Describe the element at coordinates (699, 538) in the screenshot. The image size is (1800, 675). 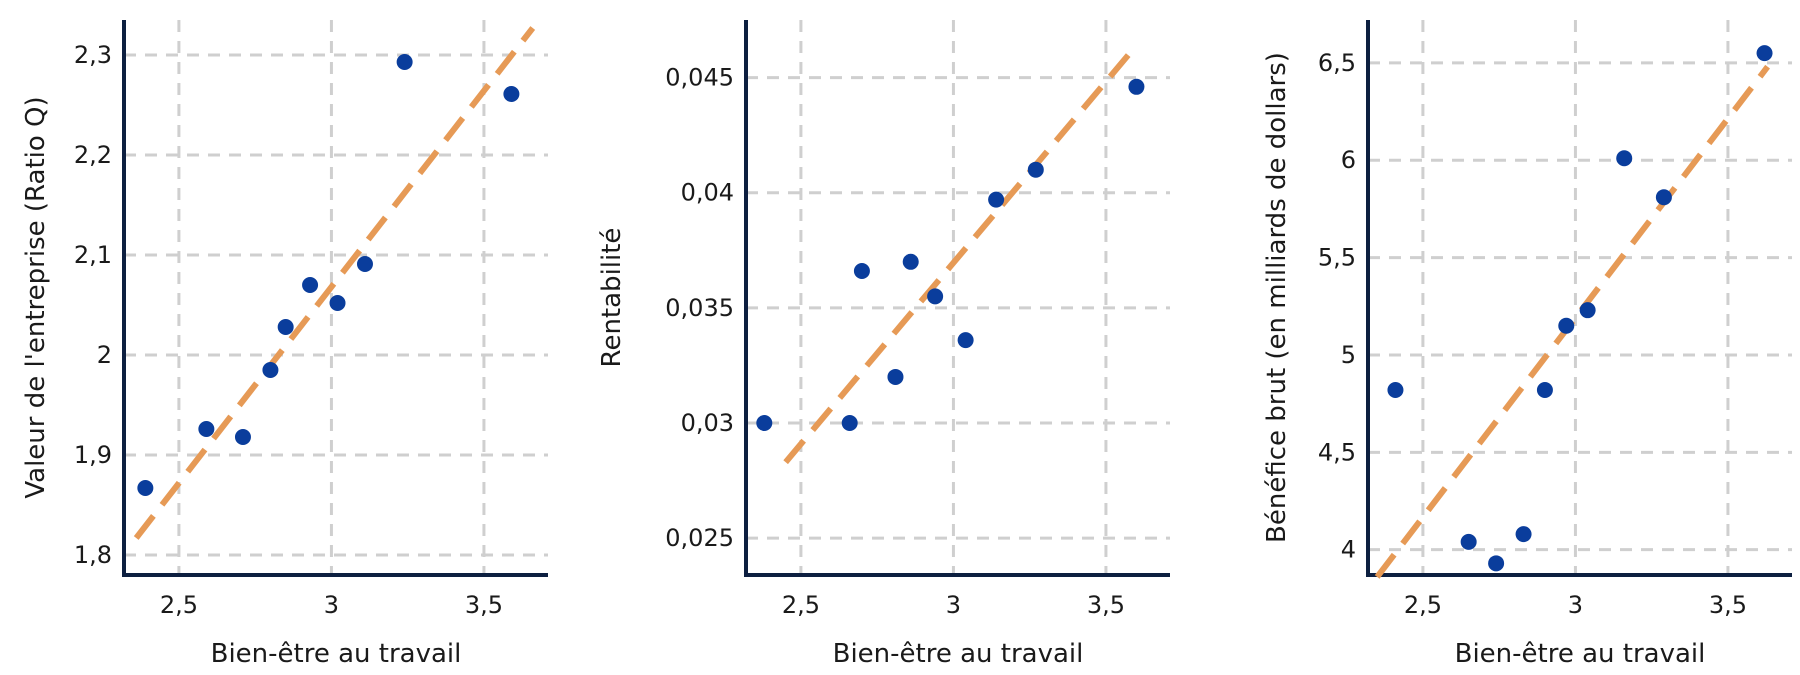
I see `y-tick-label: 0,025` at that location.